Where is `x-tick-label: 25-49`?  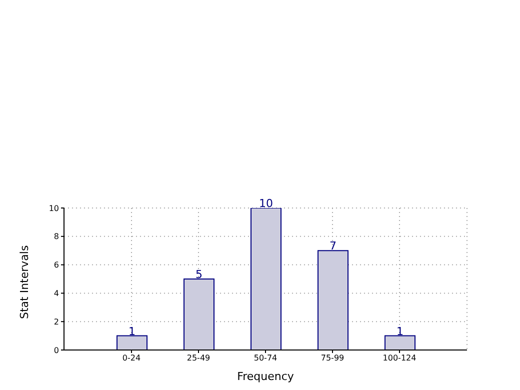
x-tick-label: 25-49 is located at coordinates (198, 358).